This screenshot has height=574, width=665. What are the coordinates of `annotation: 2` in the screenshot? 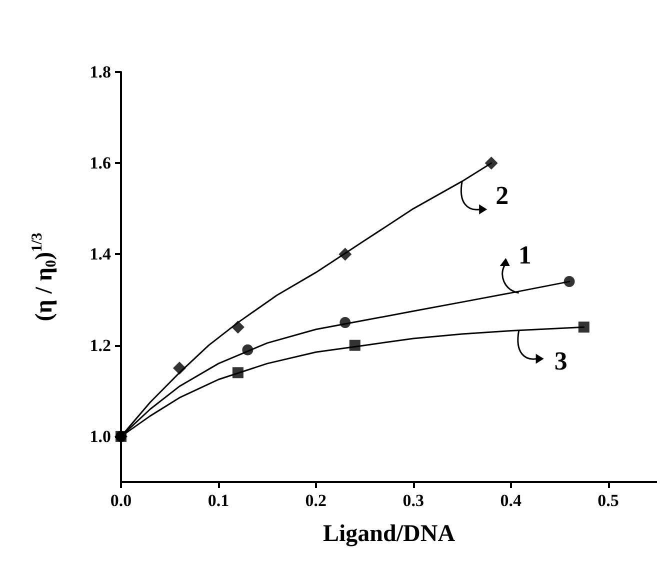 It's located at (502, 195).